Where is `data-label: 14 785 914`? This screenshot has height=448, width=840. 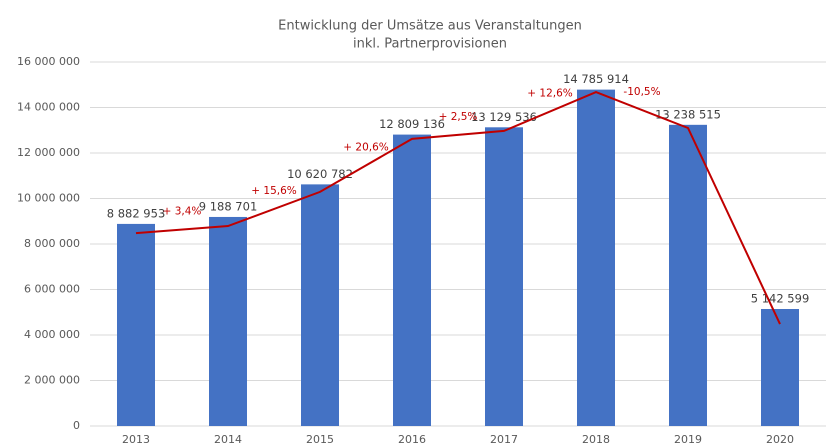 data-label: 14 785 914 is located at coordinates (596, 79).